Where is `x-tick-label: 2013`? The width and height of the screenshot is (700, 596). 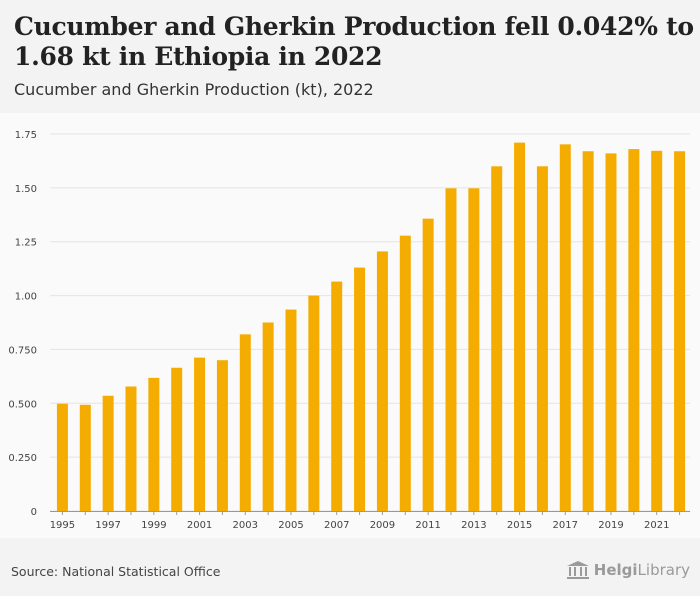
x-tick-label: 2013 is located at coordinates (473, 525).